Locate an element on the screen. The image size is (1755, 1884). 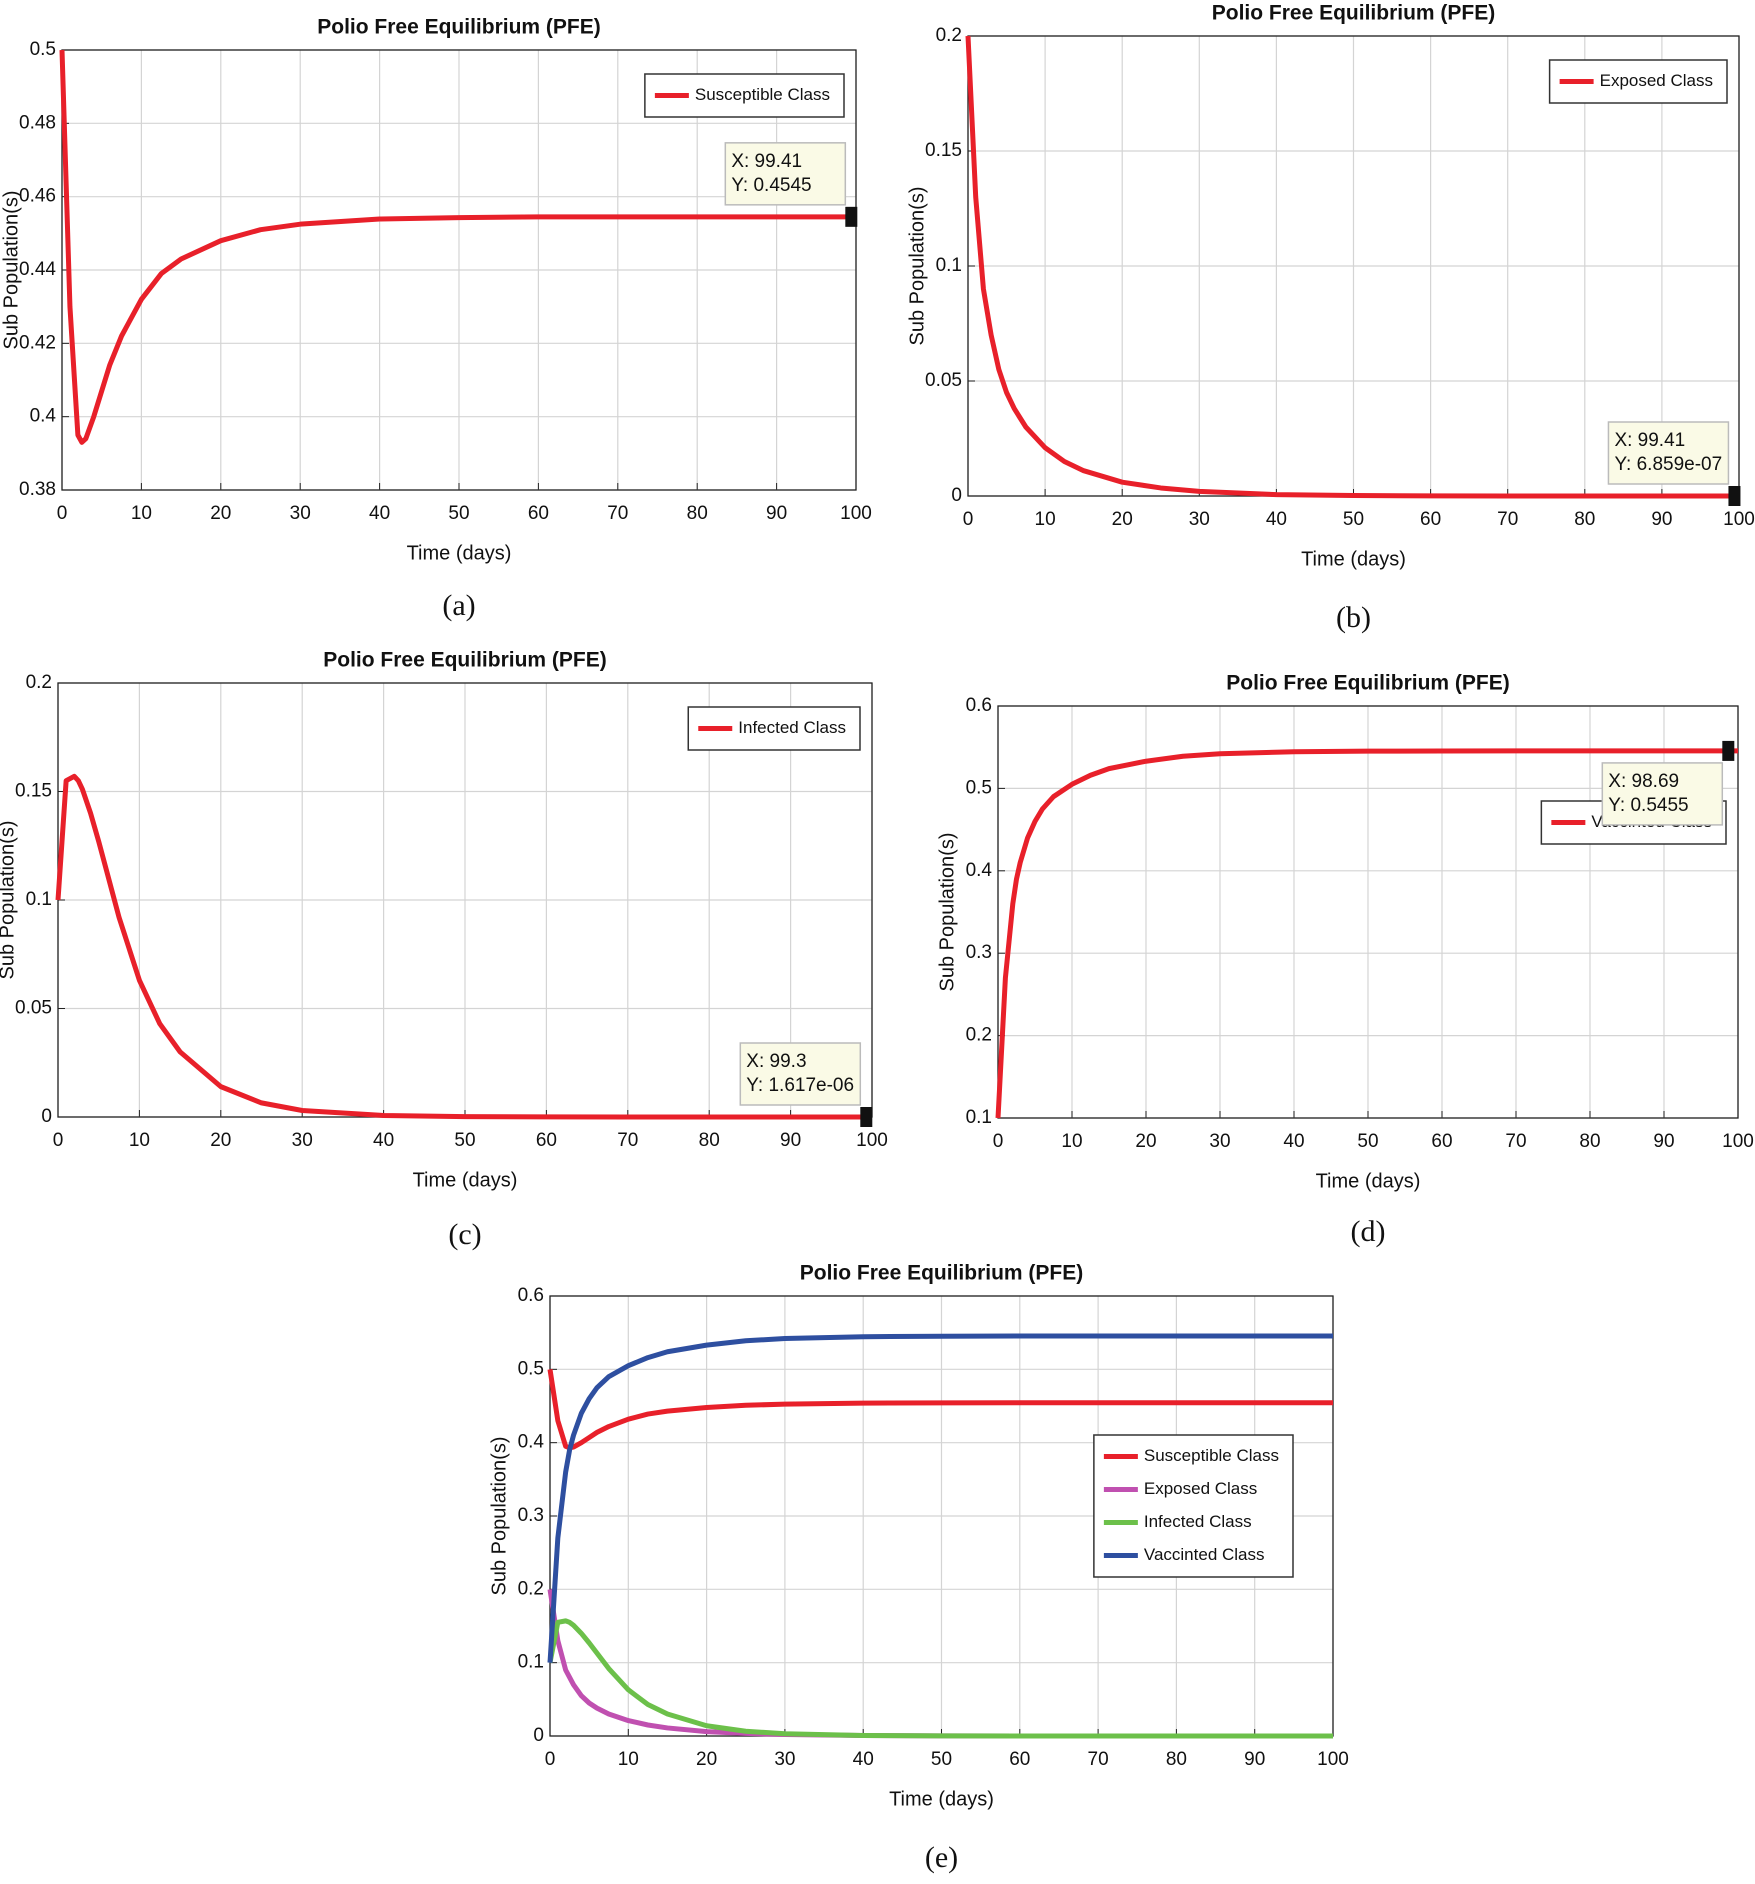
data-tip-text: Y: 1.617e-06 is located at coordinates (800, 1085).